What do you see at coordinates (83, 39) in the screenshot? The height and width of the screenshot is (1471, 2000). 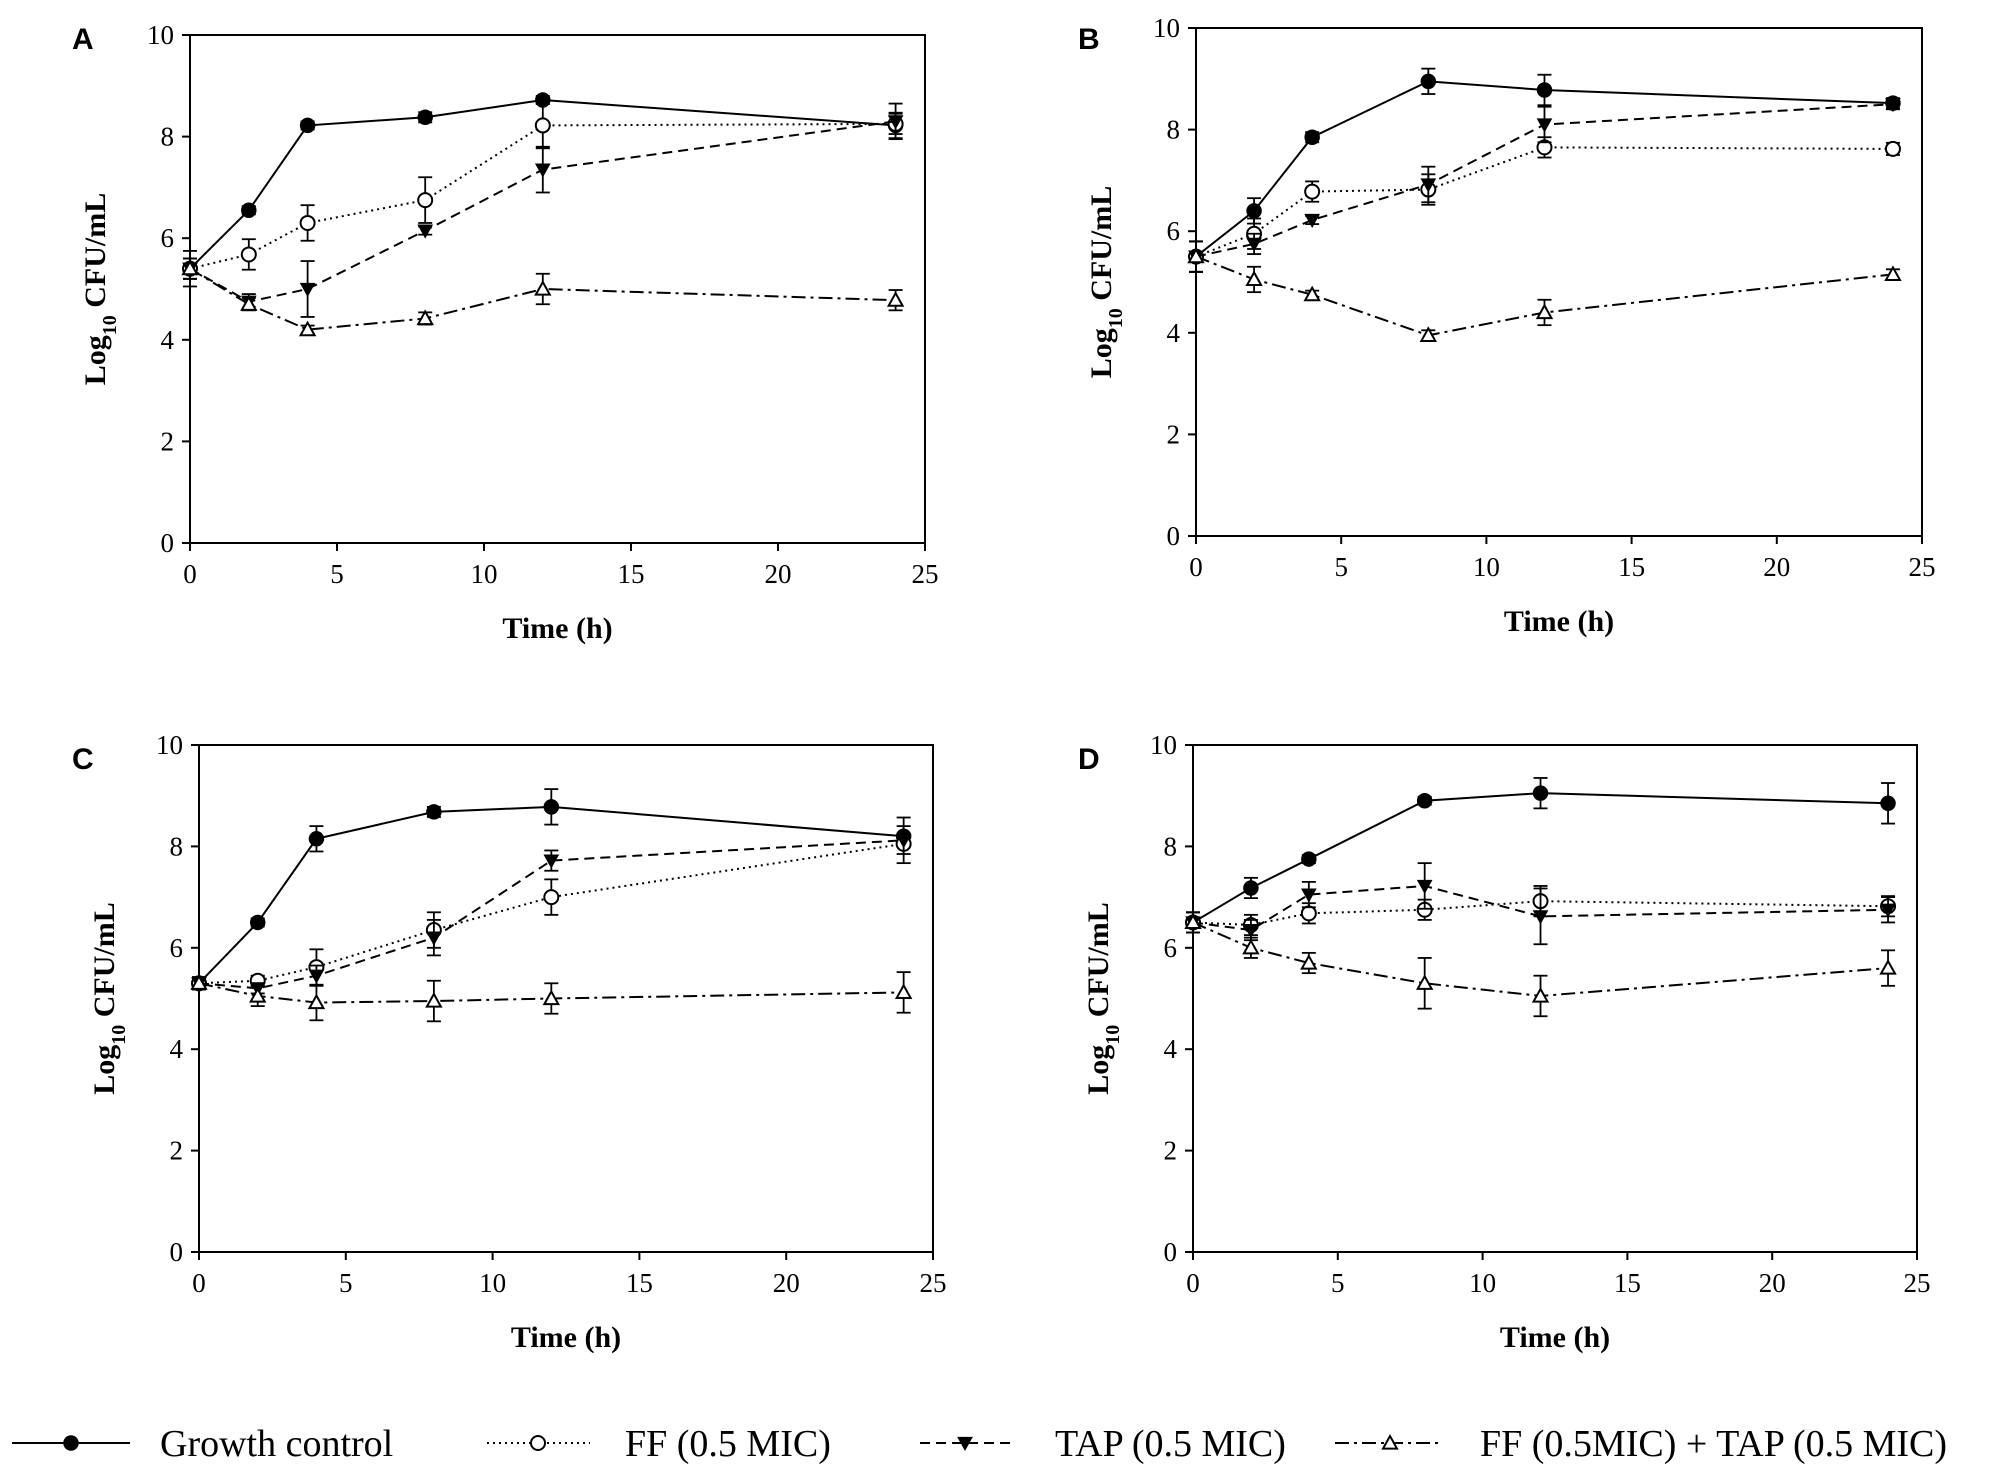 I see `panel-letter: A` at bounding box center [83, 39].